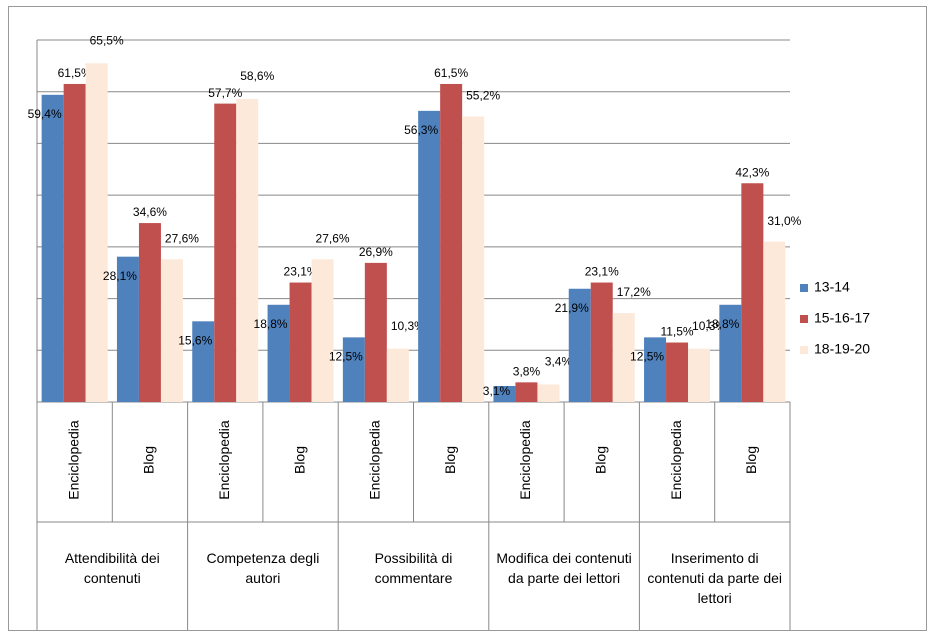  I want to click on data-label: 55,2%, so click(483, 96).